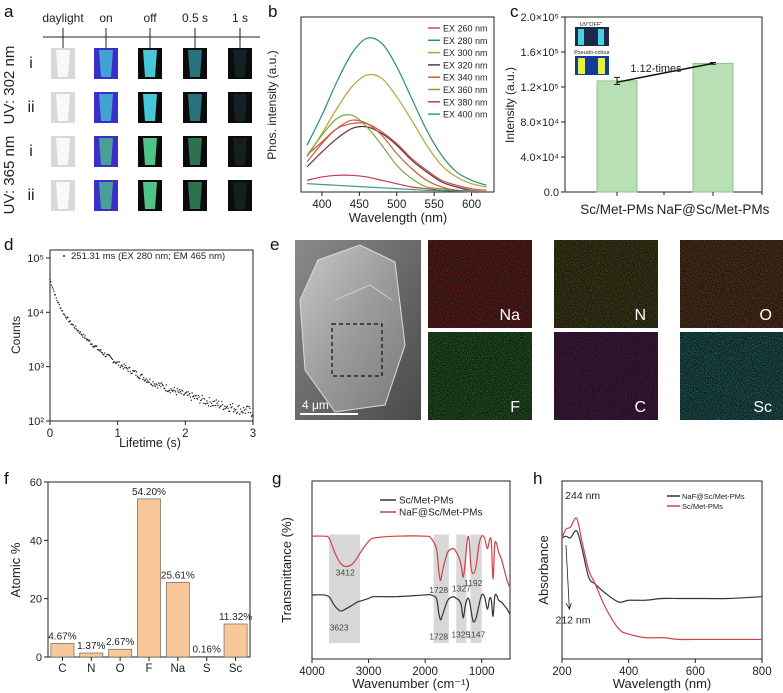  Describe the element at coordinates (640, 407) in the screenshot. I see `element-label: C` at that location.